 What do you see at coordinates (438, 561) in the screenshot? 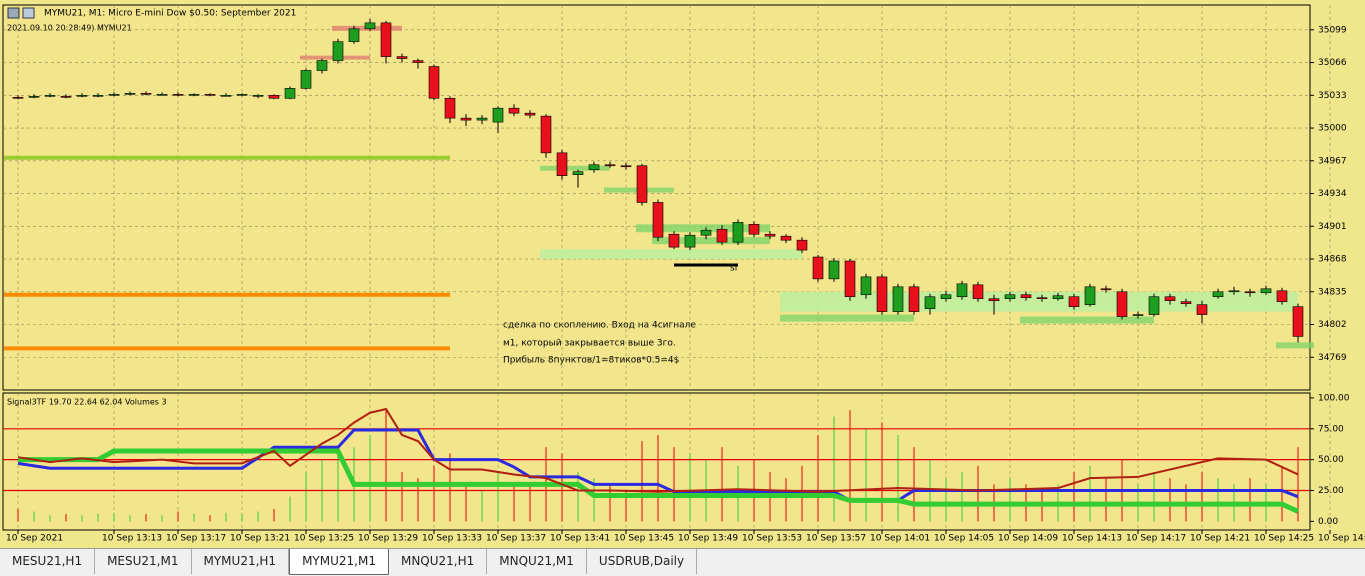
I see `tab: MNQU21,H1` at bounding box center [438, 561].